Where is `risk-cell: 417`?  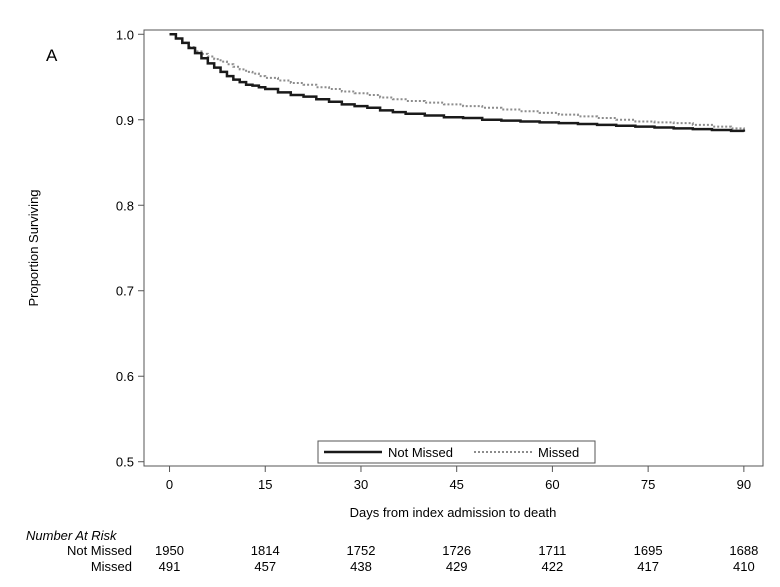
risk-cell: 417 is located at coordinates (648, 566).